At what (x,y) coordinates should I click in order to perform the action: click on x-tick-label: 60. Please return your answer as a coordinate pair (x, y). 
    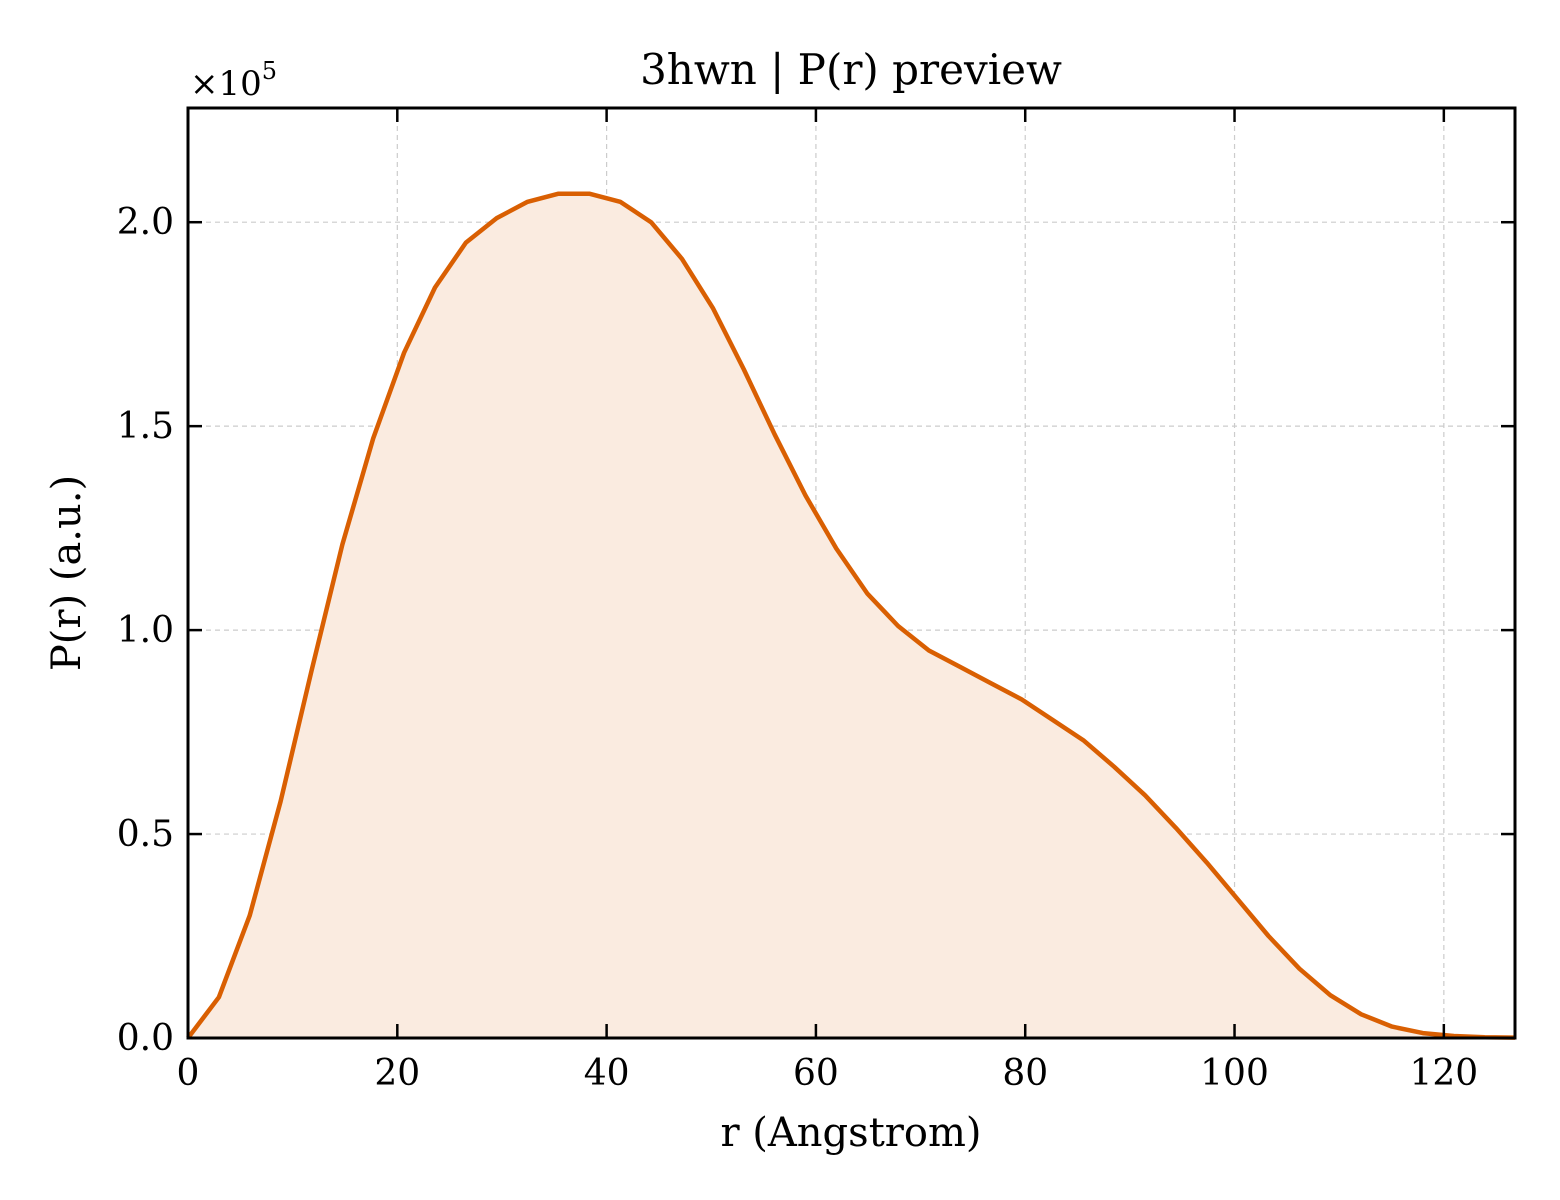
    Looking at the image, I should click on (816, 1073).